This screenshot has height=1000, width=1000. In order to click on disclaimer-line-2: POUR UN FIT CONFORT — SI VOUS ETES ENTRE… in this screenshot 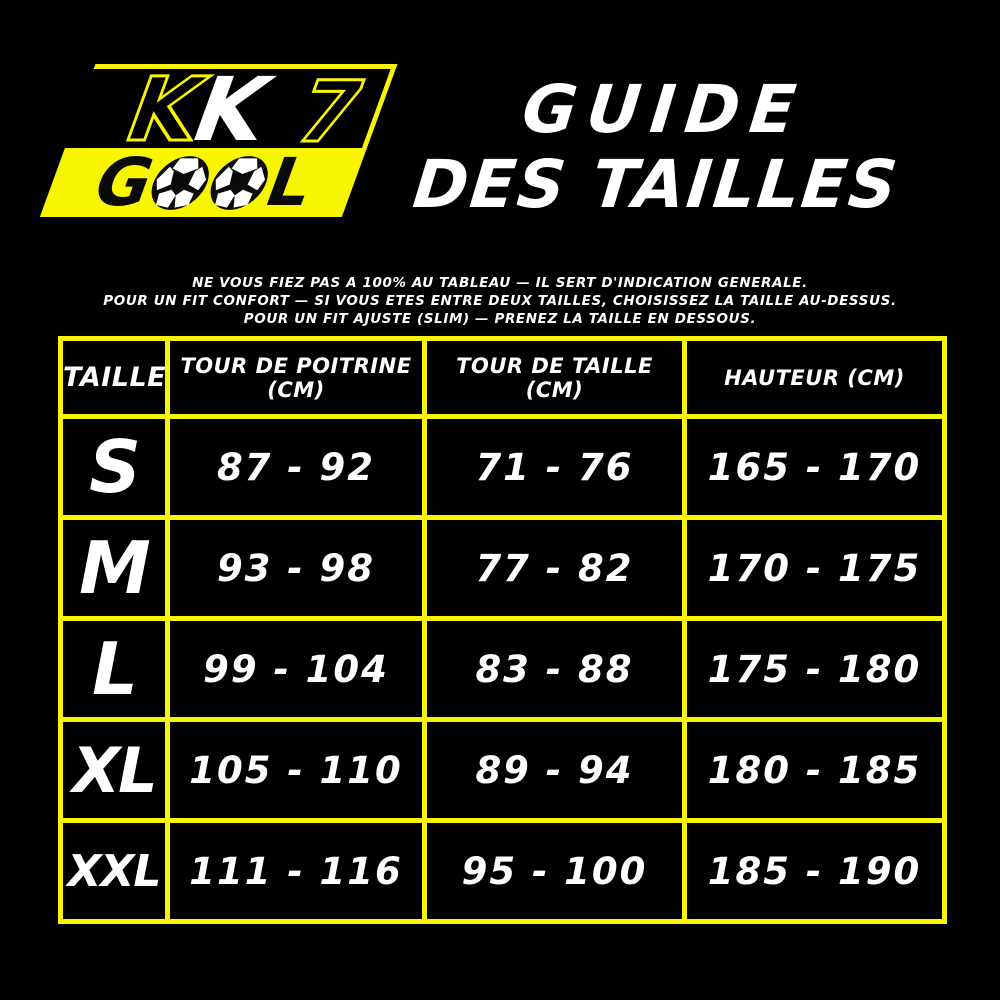, I will do `click(500, 301)`.